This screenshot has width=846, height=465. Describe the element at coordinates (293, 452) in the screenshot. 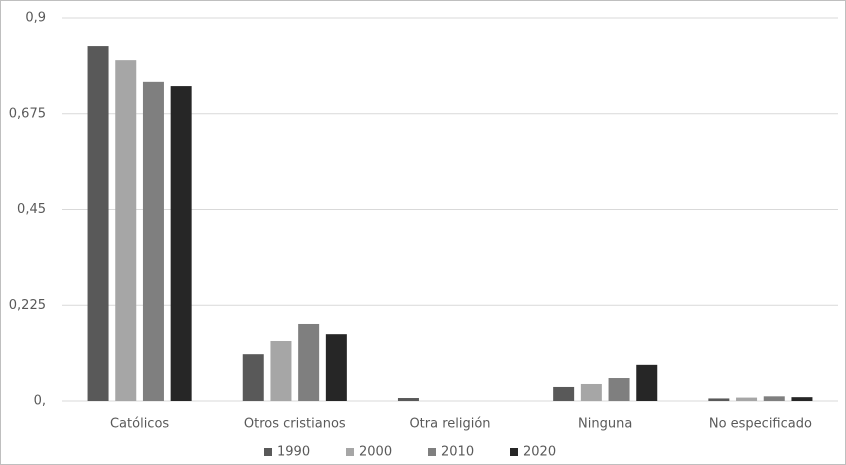

I see `legend-label: 1990` at that location.